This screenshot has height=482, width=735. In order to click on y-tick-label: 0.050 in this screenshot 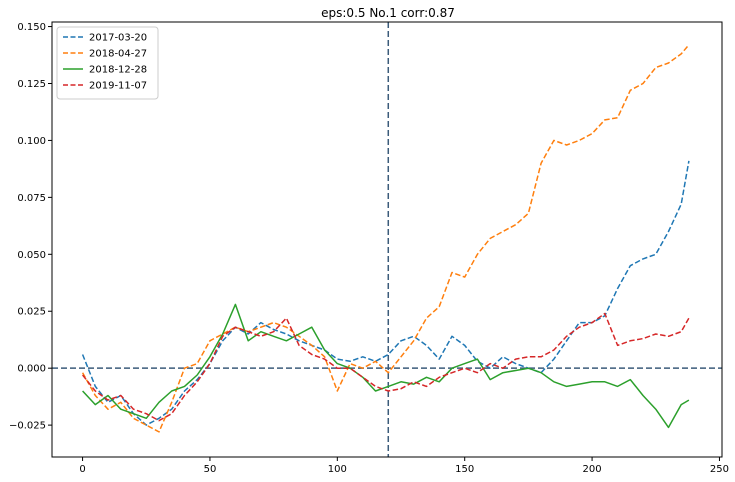, I will do `click(31, 255)`.